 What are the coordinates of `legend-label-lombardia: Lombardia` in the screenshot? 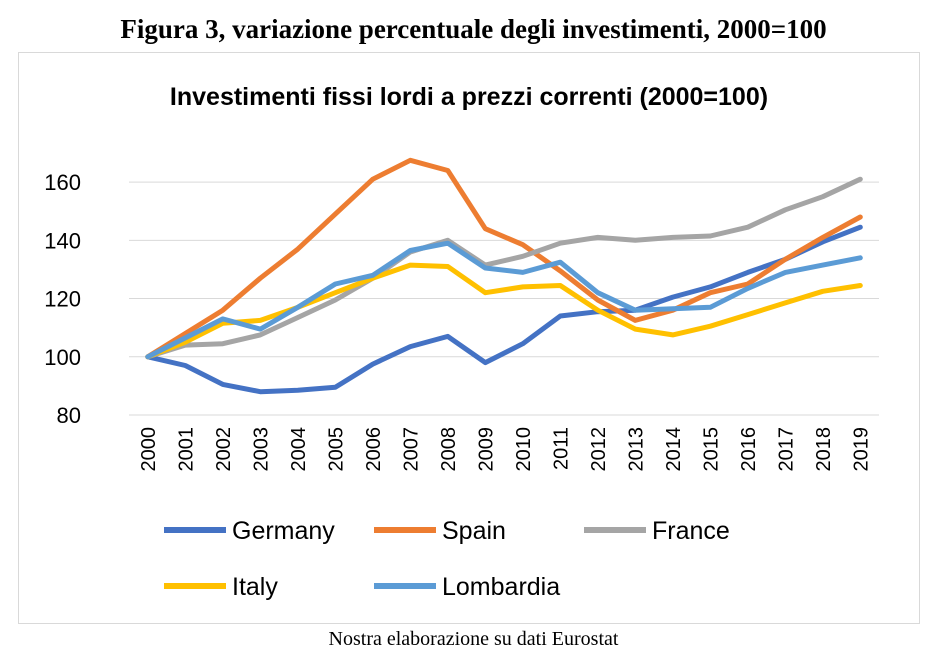 It's located at (501, 587).